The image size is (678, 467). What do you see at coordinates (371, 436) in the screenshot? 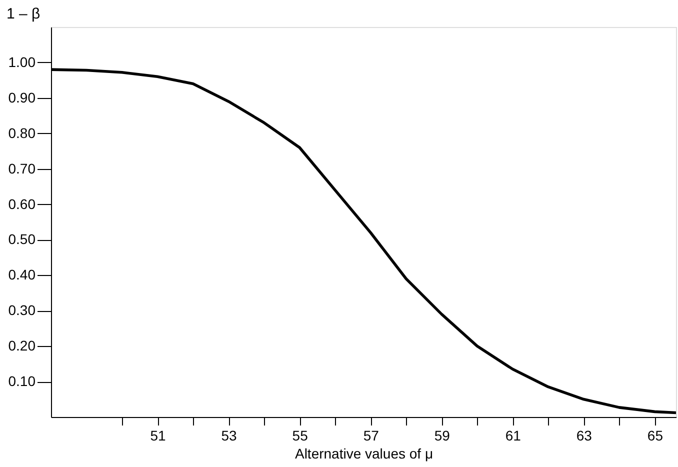
I see `x-tick-label: 57` at bounding box center [371, 436].